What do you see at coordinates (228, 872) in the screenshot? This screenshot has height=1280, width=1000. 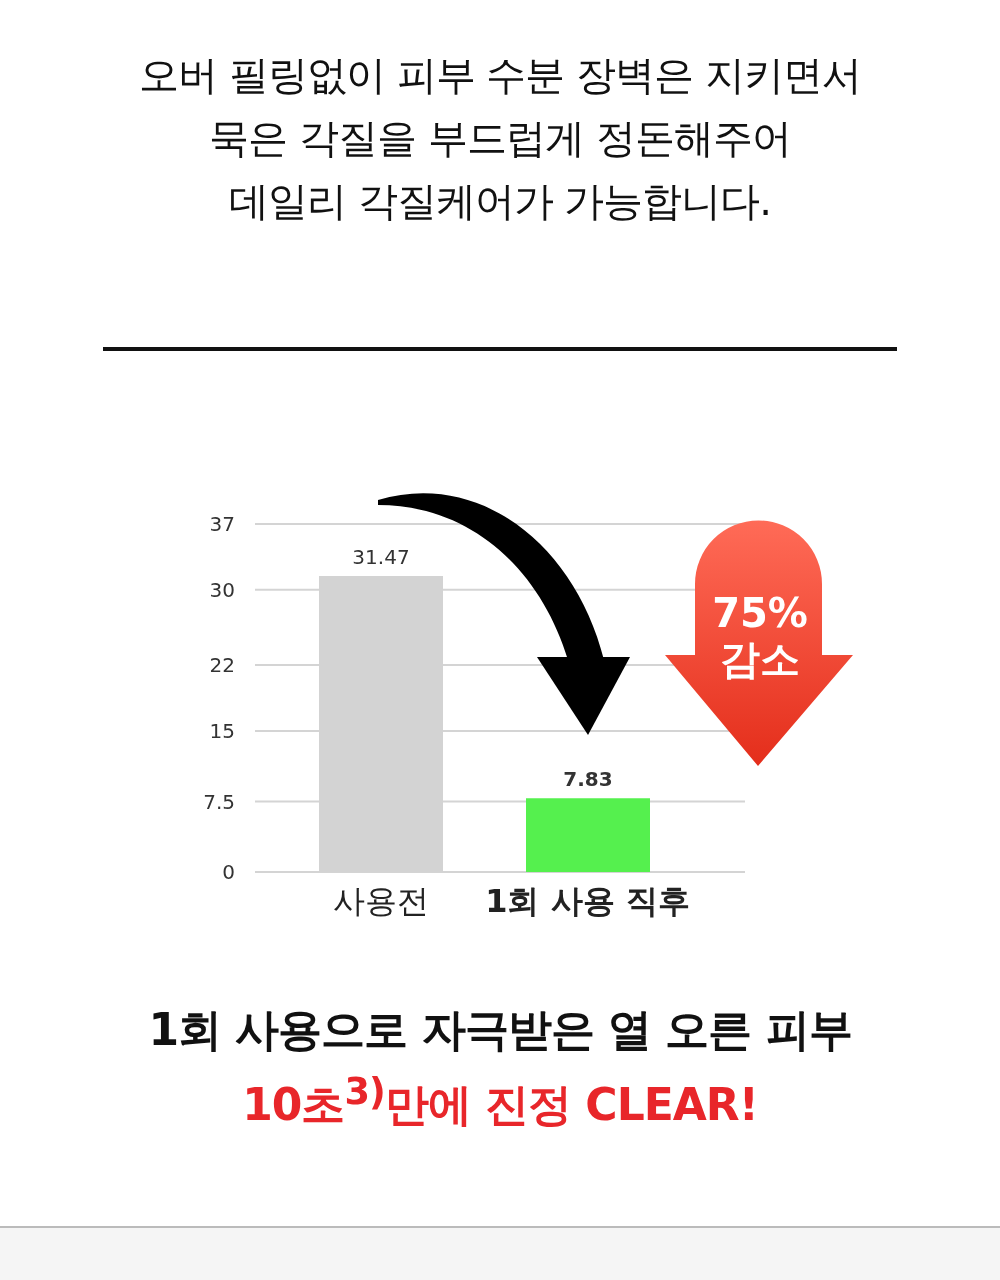 I see `y-tick-label: 0` at bounding box center [228, 872].